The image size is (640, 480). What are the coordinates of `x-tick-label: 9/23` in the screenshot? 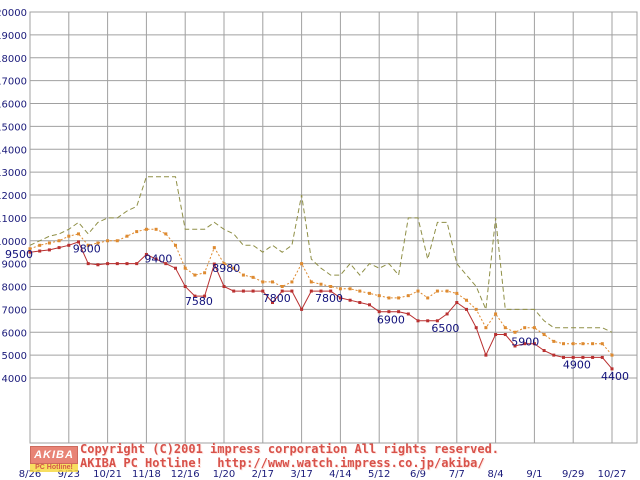 It's located at (69, 474).